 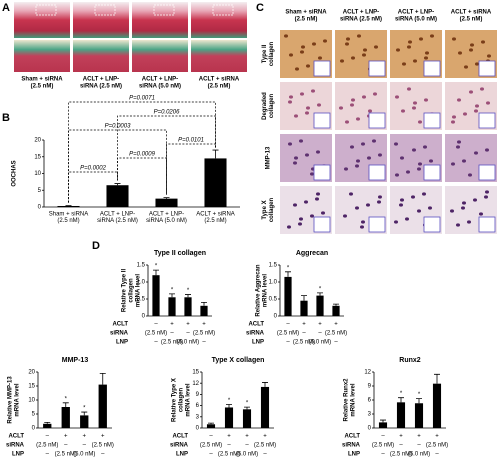 What do you see at coordinates (272, 209) in the screenshot?
I see `row-label: collagen` at bounding box center [272, 209].